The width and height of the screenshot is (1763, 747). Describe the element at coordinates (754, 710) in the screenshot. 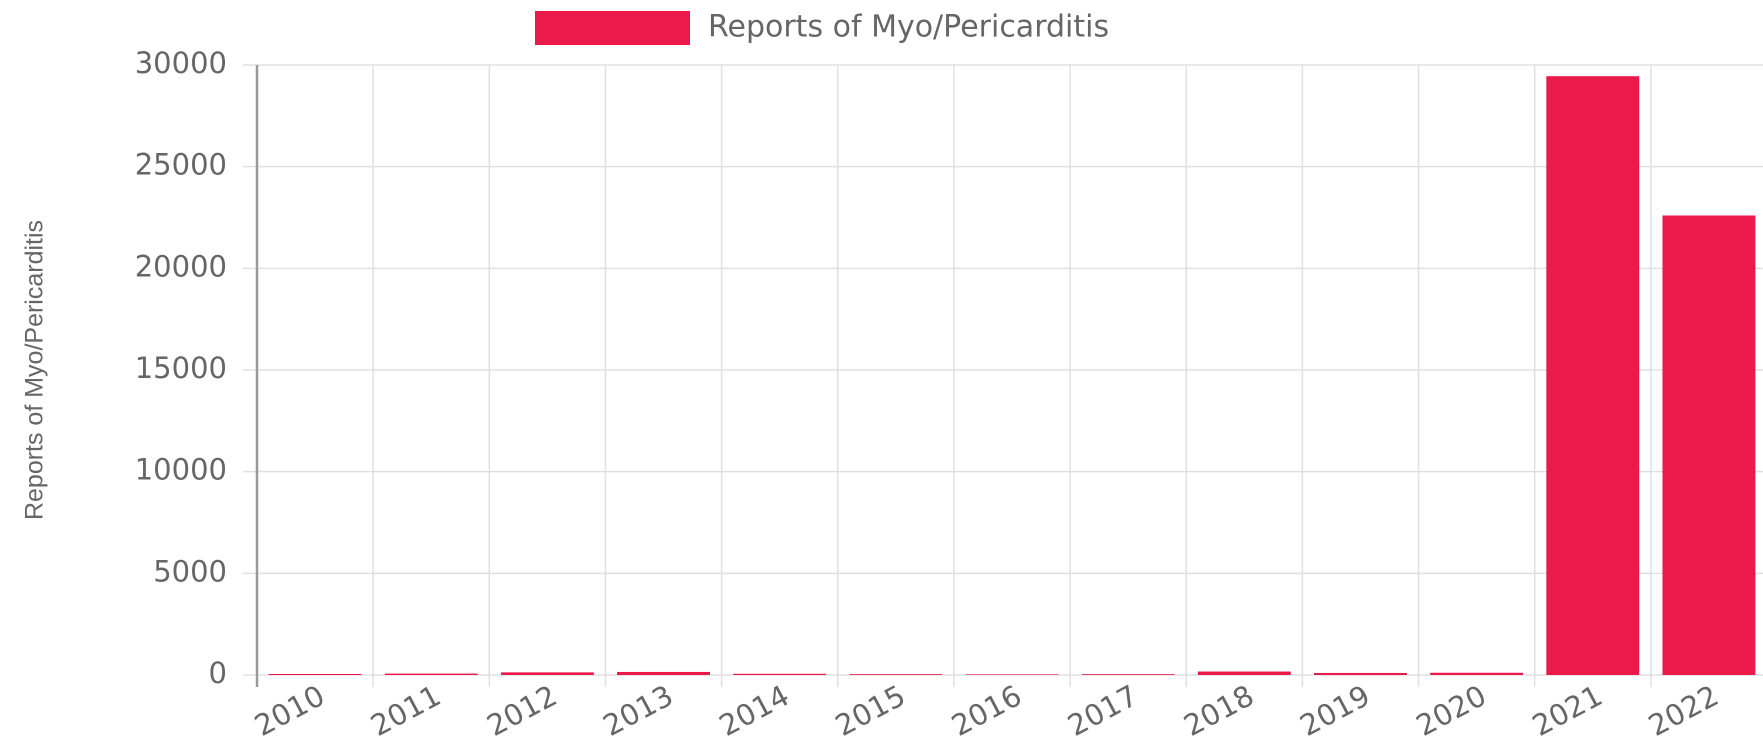

I see `x-tick-label: 2014` at that location.